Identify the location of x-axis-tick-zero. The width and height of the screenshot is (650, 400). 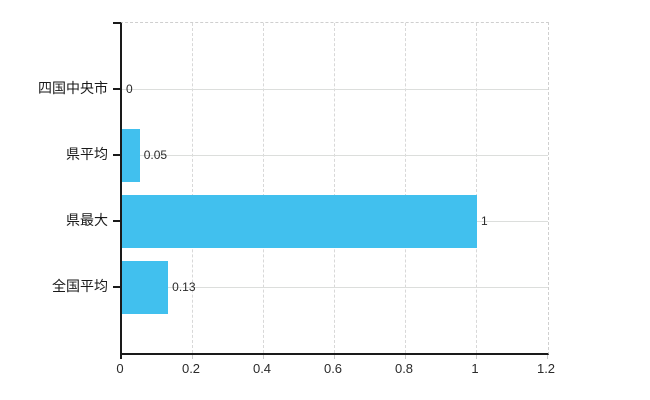
(121, 356).